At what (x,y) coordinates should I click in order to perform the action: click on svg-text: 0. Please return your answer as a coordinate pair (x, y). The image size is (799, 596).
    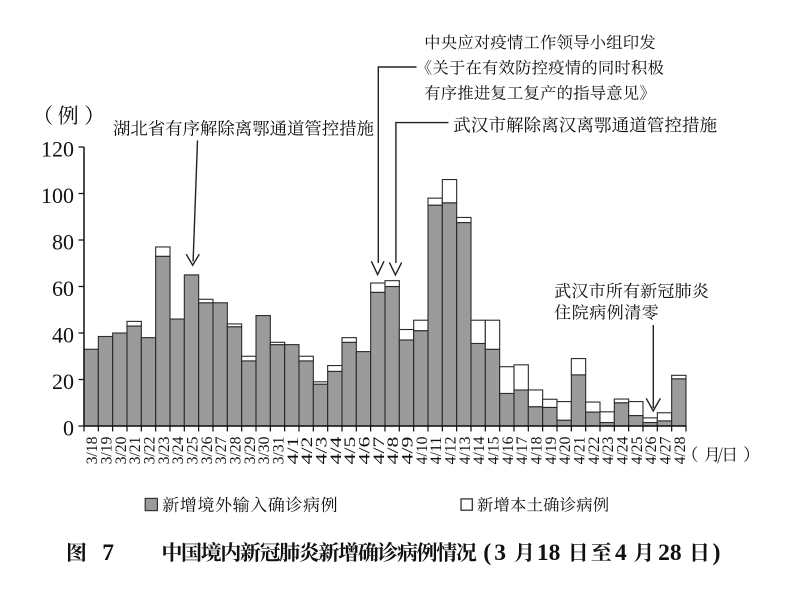
    Looking at the image, I should click on (68, 427).